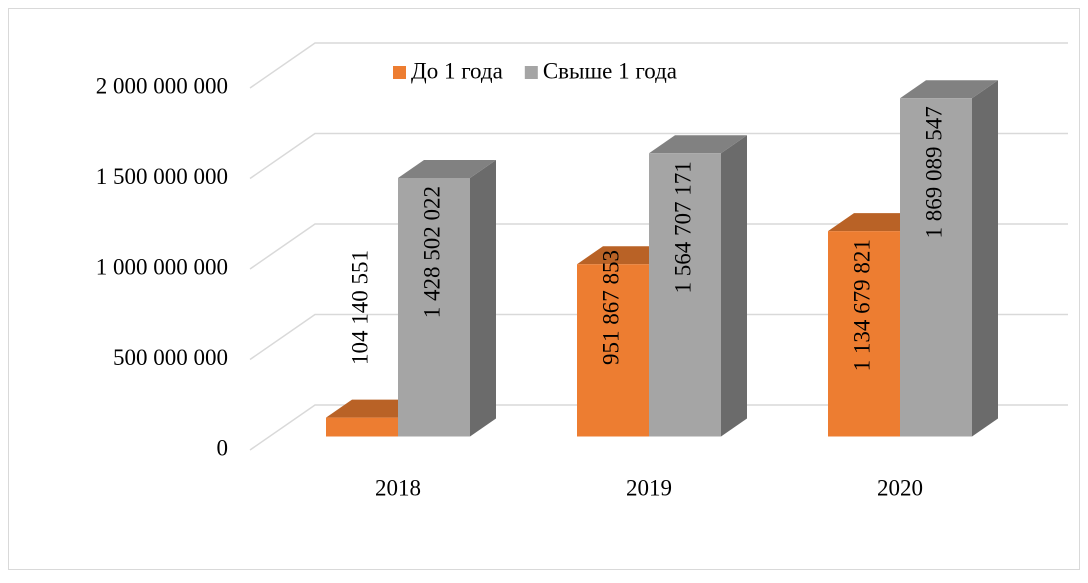 This screenshot has width=1088, height=583. Describe the element at coordinates (457, 70) in the screenshot. I see `legend-label: До 1 года` at that location.